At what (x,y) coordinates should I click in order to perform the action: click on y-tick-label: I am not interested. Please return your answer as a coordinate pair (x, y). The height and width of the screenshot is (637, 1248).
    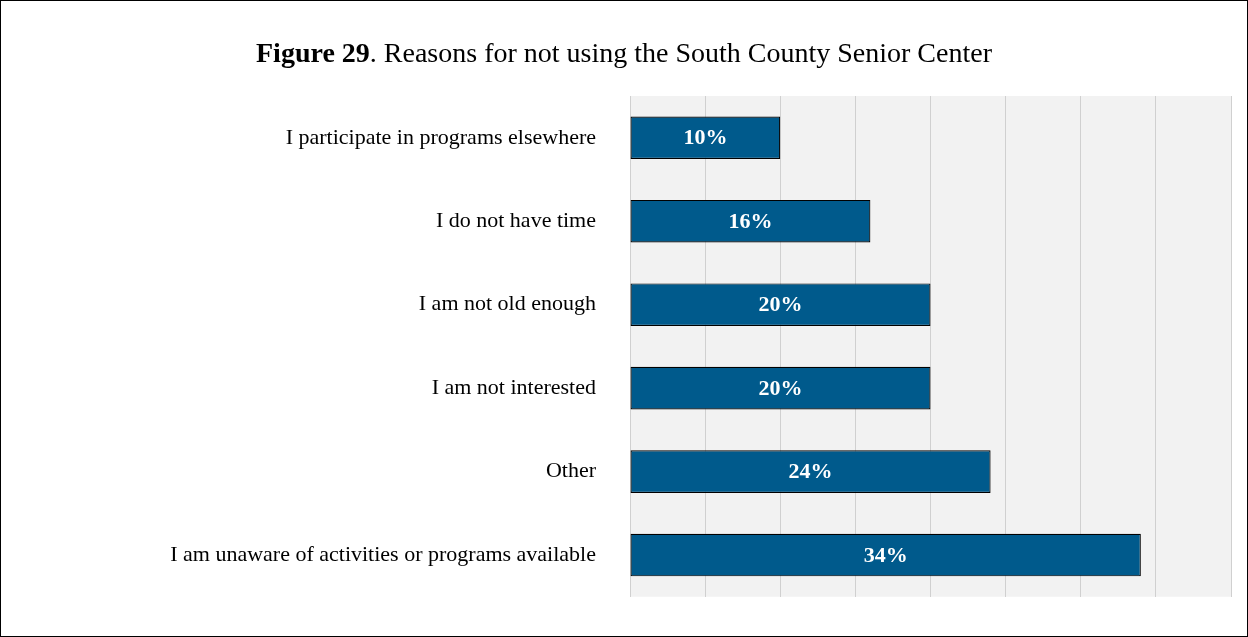
    Looking at the image, I should click on (513, 386).